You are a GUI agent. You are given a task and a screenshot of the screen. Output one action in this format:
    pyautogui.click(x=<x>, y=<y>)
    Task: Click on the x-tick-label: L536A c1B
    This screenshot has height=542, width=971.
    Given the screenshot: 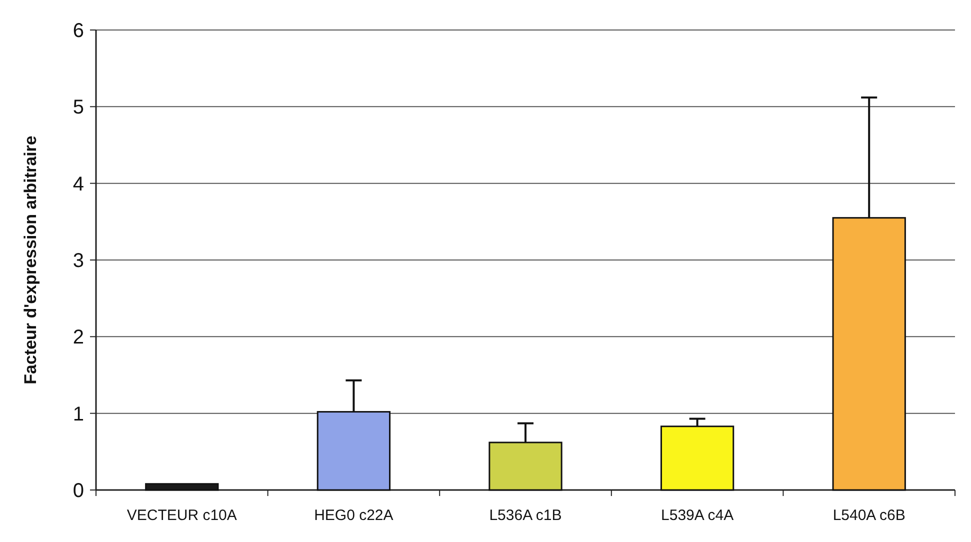 What is the action you would take?
    pyautogui.click(x=525, y=515)
    